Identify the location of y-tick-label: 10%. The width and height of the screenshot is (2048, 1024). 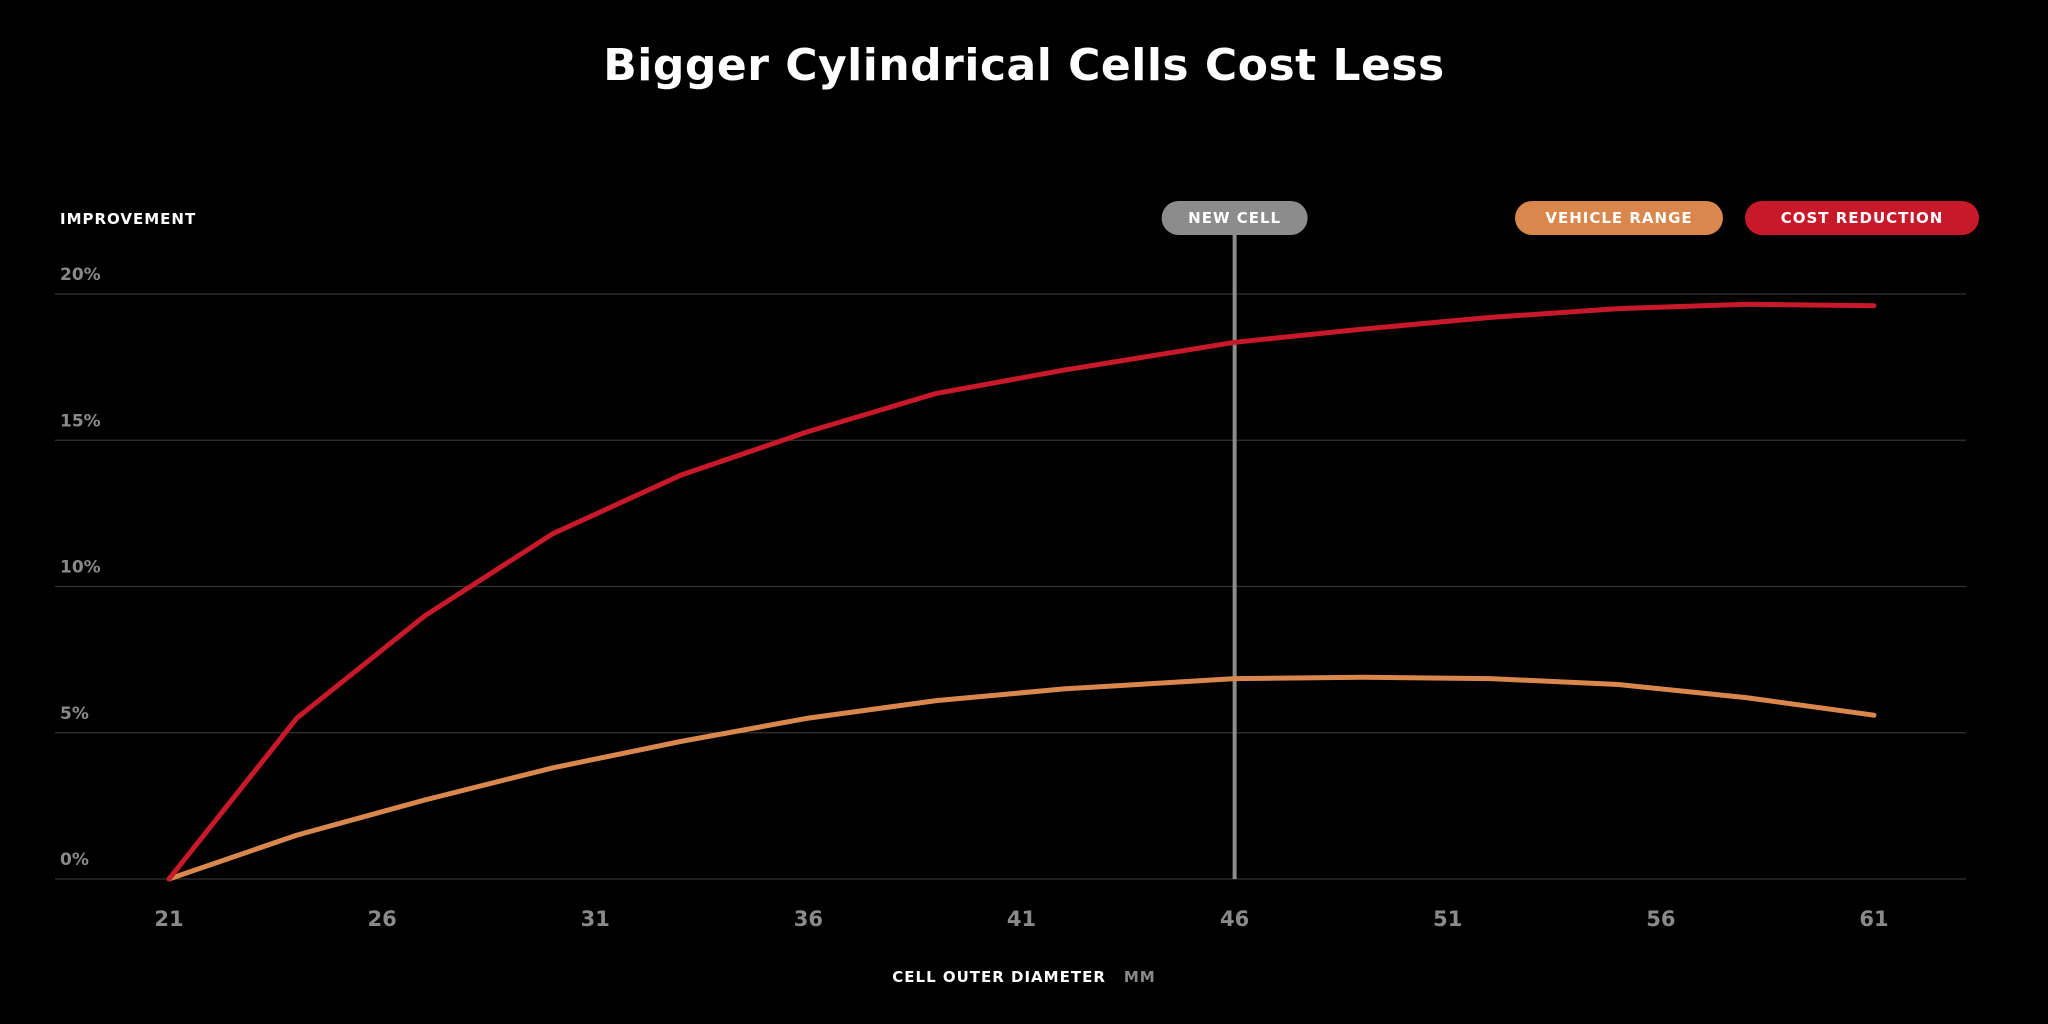
(80, 568).